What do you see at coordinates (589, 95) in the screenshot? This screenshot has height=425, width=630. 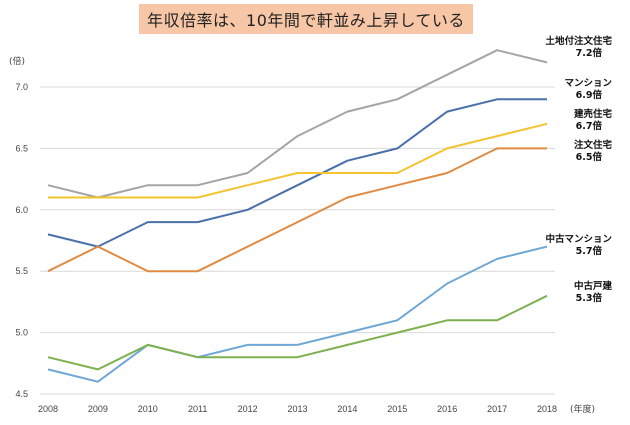 I see `series-value-label: 6.9倍` at bounding box center [589, 95].